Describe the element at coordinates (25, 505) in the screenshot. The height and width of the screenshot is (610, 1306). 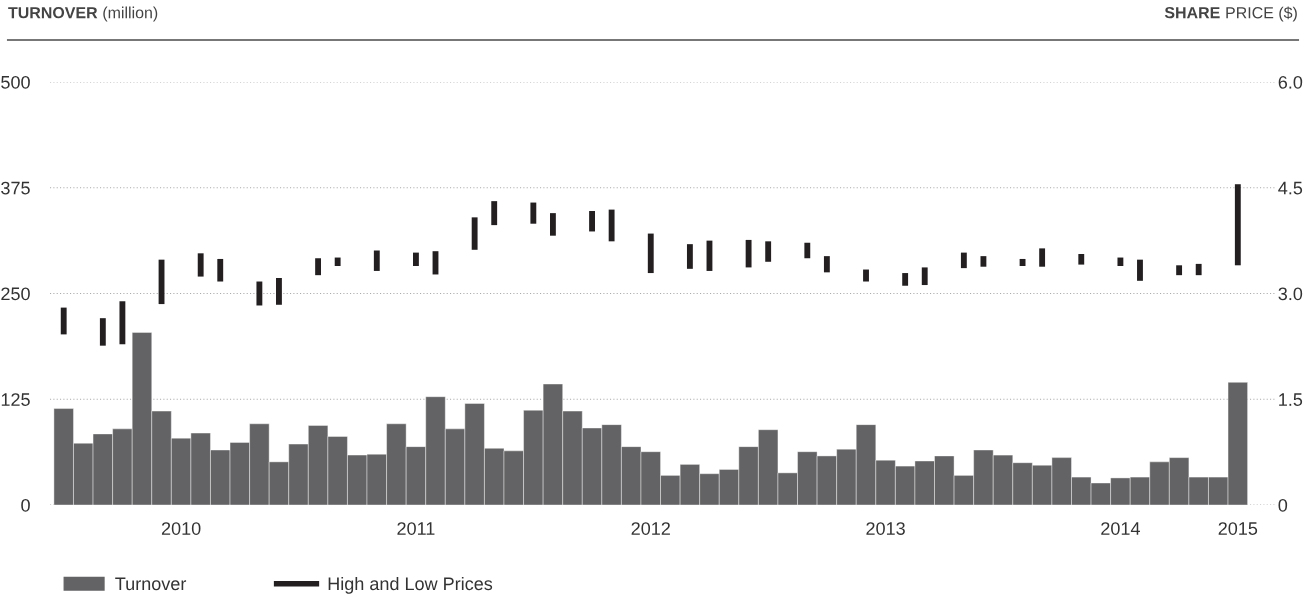
I see `y-tick-label: 0` at that location.